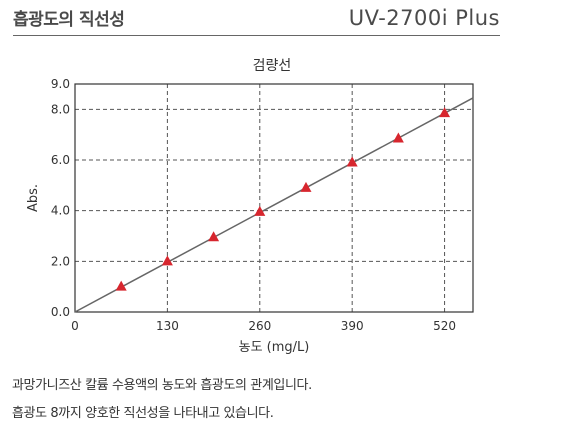  What do you see at coordinates (33, 198) in the screenshot?
I see `y-axis-label: Abs.` at bounding box center [33, 198].